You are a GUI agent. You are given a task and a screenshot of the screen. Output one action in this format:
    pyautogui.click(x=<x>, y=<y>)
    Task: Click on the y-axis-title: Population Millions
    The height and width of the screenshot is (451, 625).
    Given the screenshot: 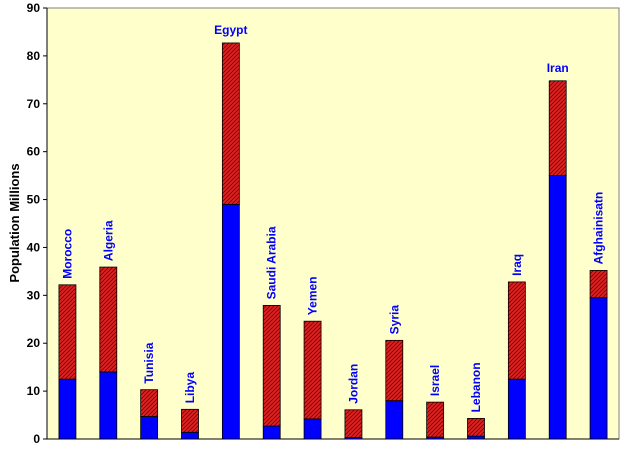 What is the action you would take?
    pyautogui.click(x=14, y=222)
    